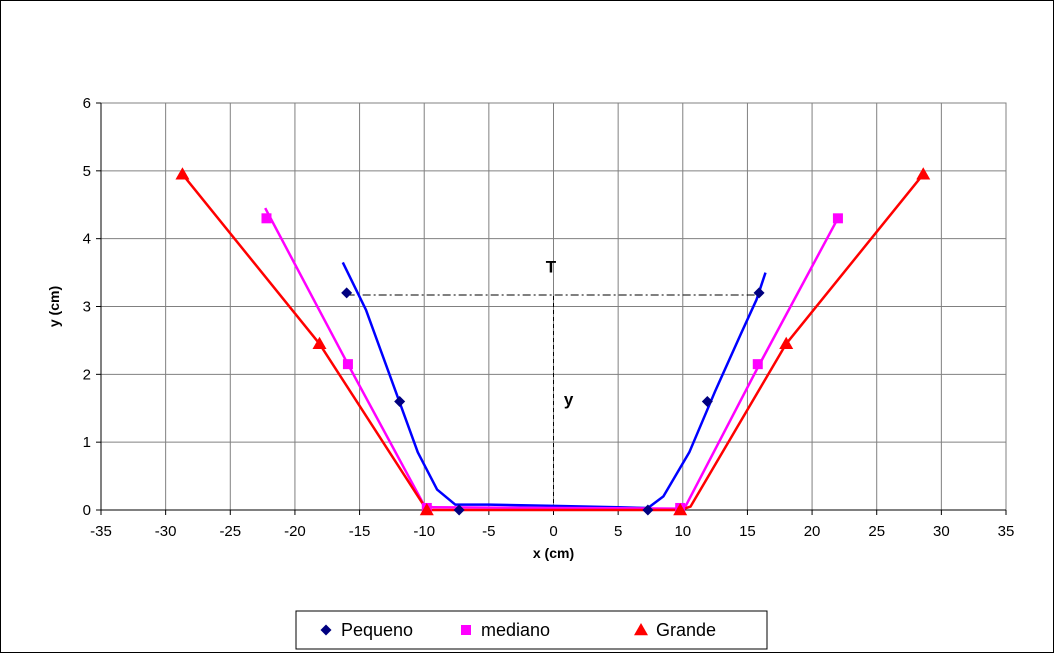 The width and height of the screenshot is (1054, 657). I want to click on x-tick-label: -10, so click(424, 531).